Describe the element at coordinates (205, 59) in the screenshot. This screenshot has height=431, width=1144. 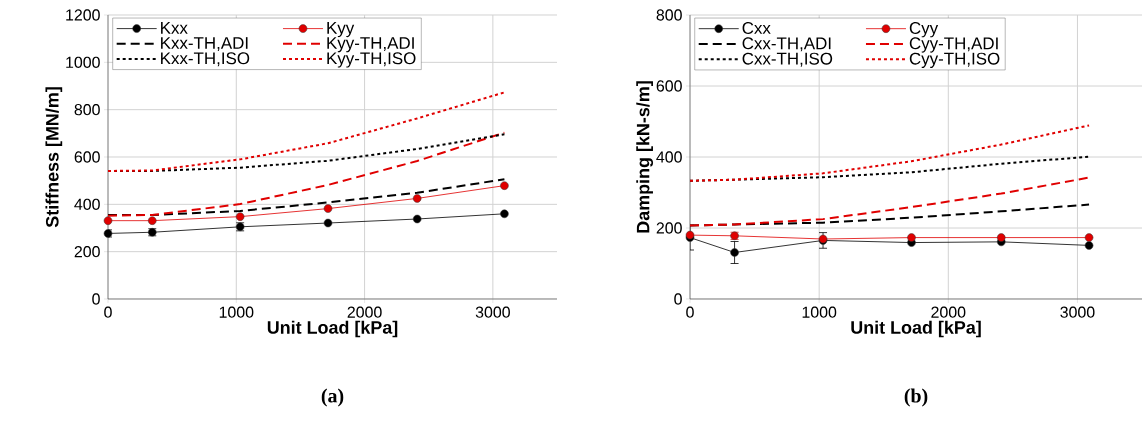
I see `legend-label: Kxx-TH,ISO` at that location.